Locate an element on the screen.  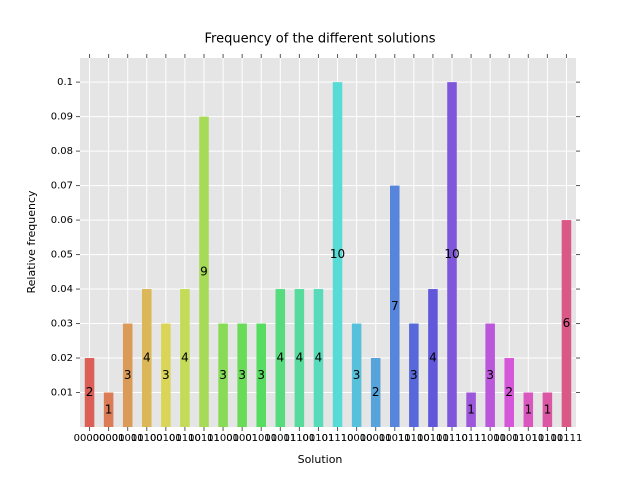
y-tick-label: 0.09 is located at coordinates (62, 117).